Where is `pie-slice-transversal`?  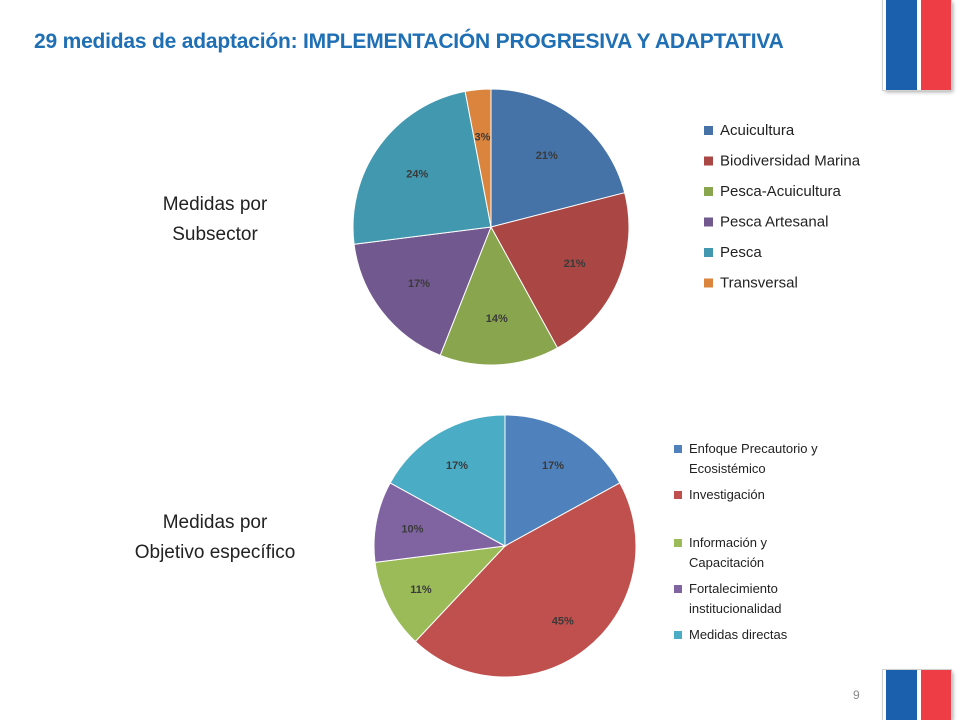 pie-slice-transversal is located at coordinates (478, 158).